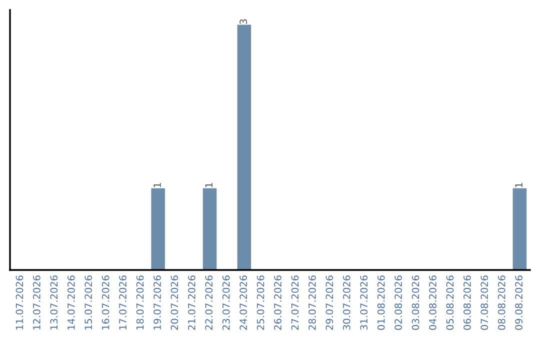 The width and height of the screenshot is (540, 340). Describe the element at coordinates (364, 302) in the screenshot. I see `x-tick-label: 31.07.2026` at that location.